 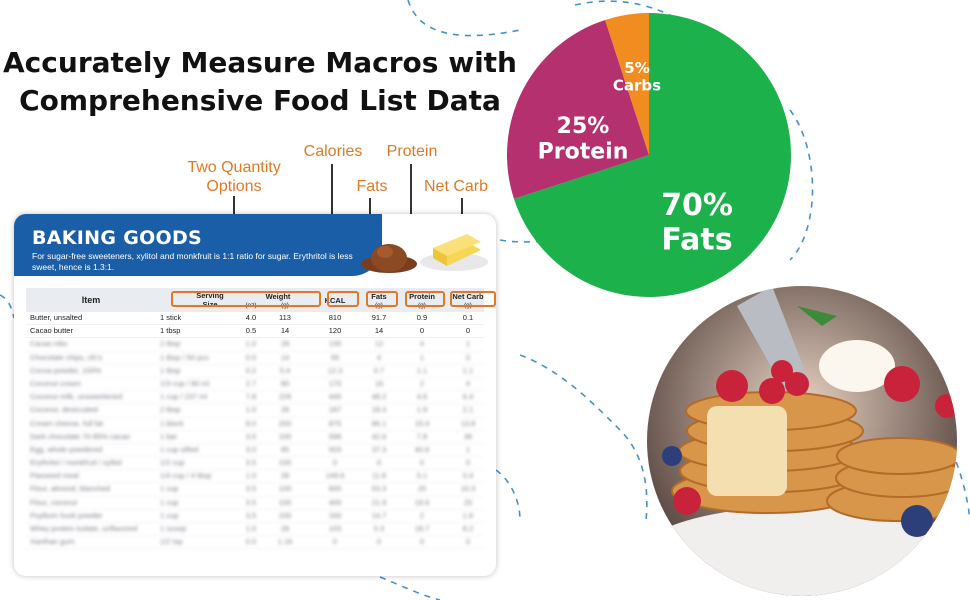 I want to click on header-kcal: KCAL, so click(x=335, y=300).